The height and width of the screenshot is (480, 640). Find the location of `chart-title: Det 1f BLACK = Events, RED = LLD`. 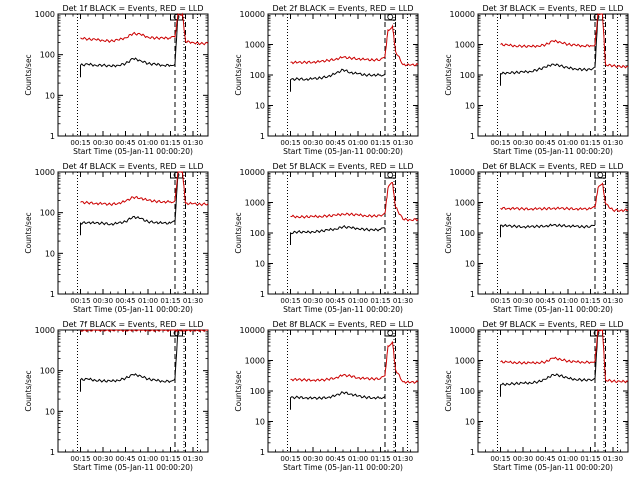

chart-title: Det 1f BLACK = Events, RED = LLD is located at coordinates (132, 8).